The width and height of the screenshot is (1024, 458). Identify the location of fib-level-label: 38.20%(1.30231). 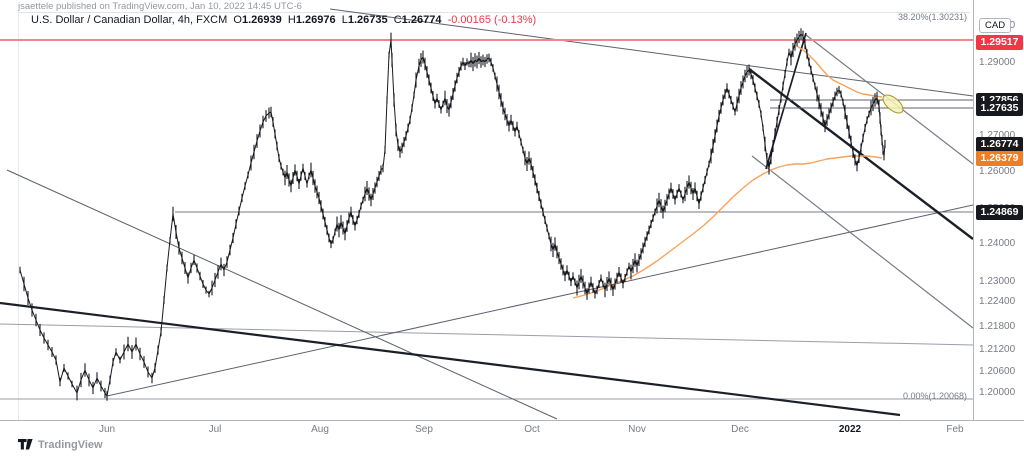
(932, 17).